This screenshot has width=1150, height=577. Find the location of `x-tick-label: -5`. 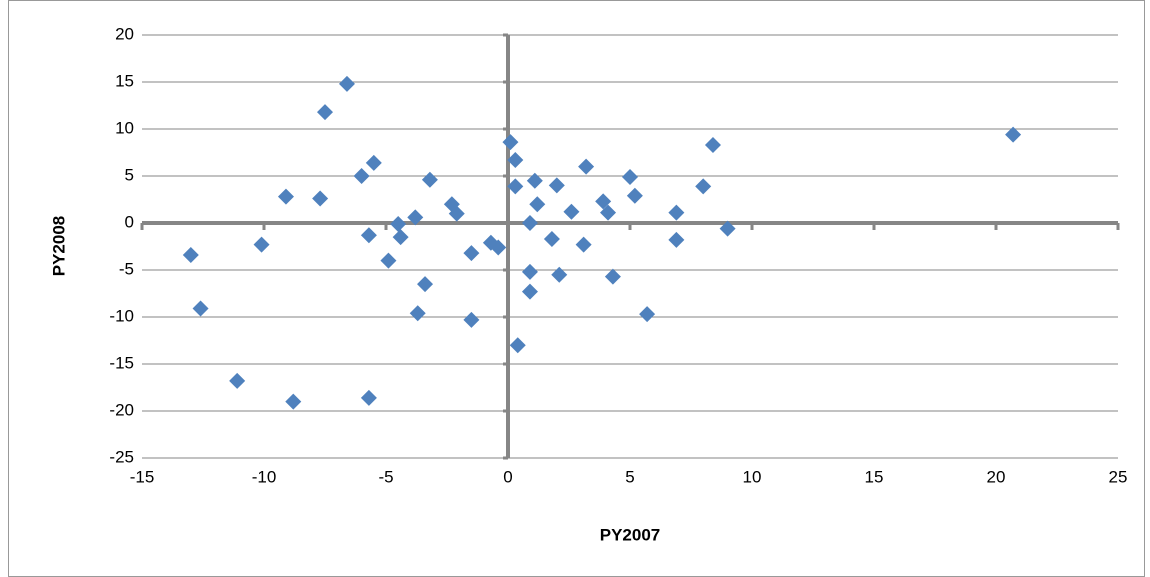

x-tick-label: -5 is located at coordinates (385, 476).